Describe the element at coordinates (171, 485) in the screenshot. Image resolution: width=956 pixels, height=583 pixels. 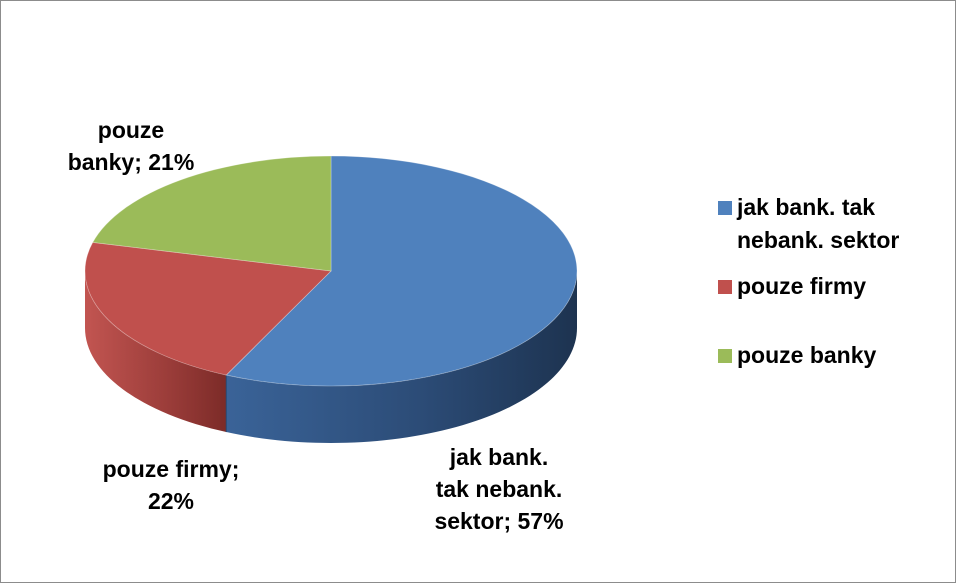
I see `data-label-pouze-firmy: pouze firmy; 22%` at that location.